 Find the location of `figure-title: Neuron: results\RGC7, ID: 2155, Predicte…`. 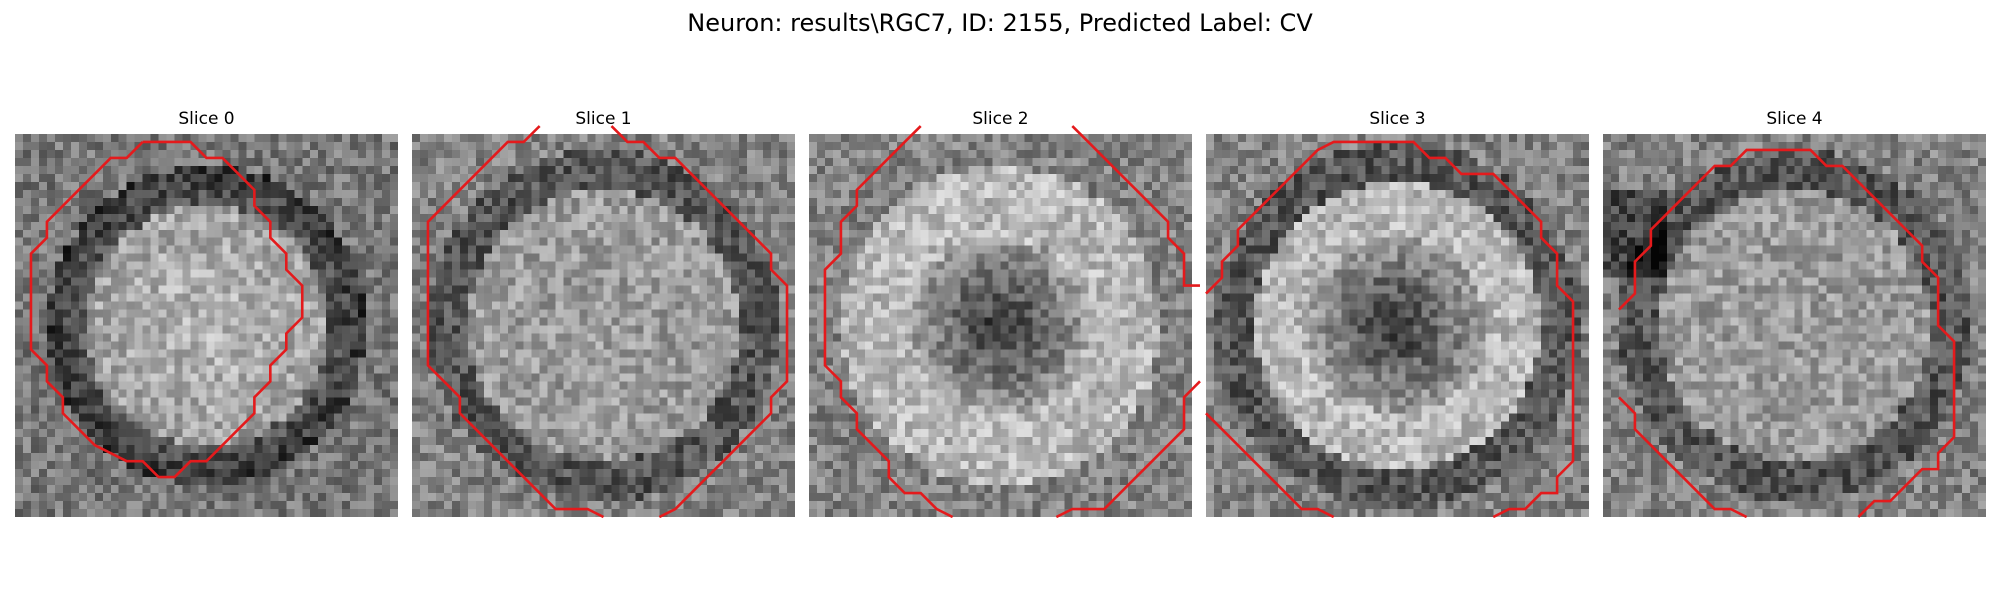

figure-title: Neuron: results\RGC7, ID: 2155, Predicte… is located at coordinates (1000, 23).